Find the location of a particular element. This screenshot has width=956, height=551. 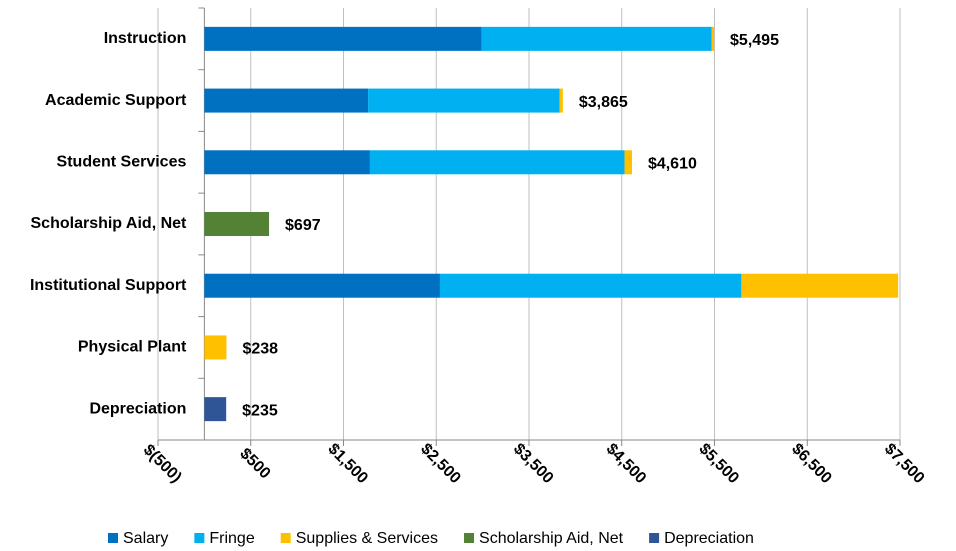

x-tick-label: $7,500 is located at coordinates (904, 463).